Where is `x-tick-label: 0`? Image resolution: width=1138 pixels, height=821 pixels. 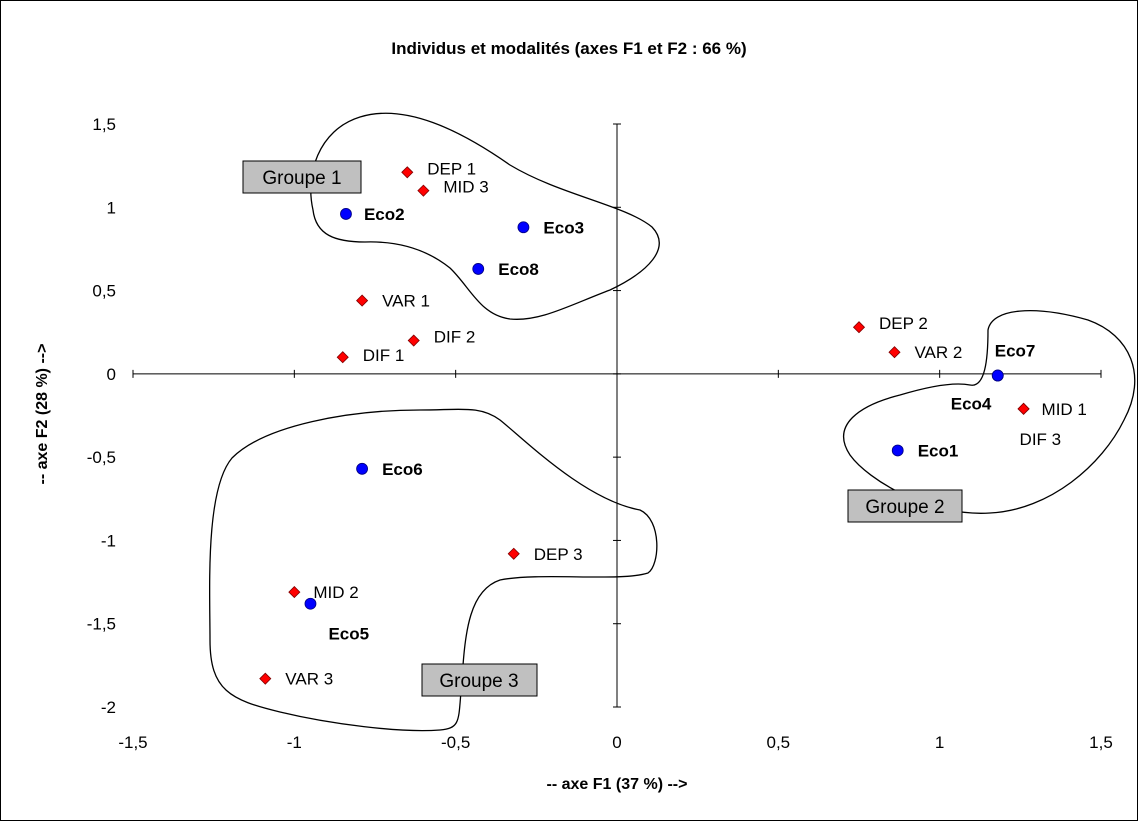 x-tick-label: 0 is located at coordinates (616, 742).